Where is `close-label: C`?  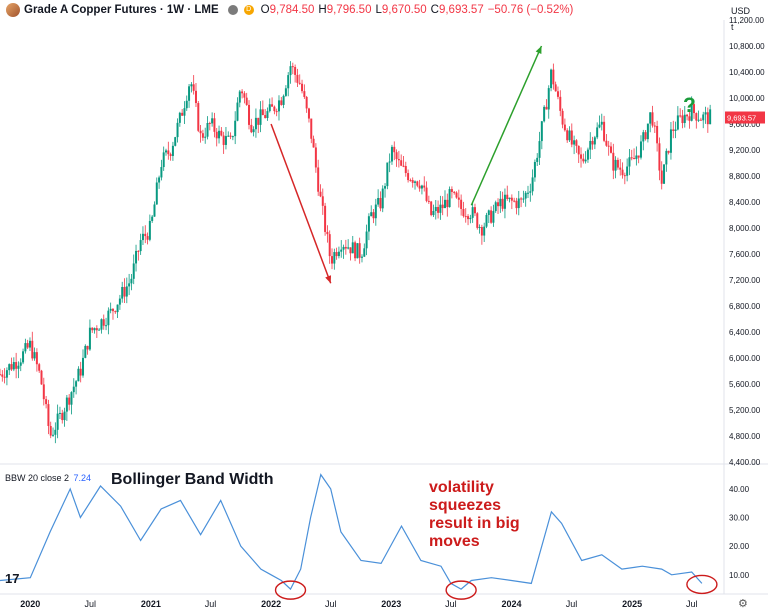
close-label: C is located at coordinates (434, 10).